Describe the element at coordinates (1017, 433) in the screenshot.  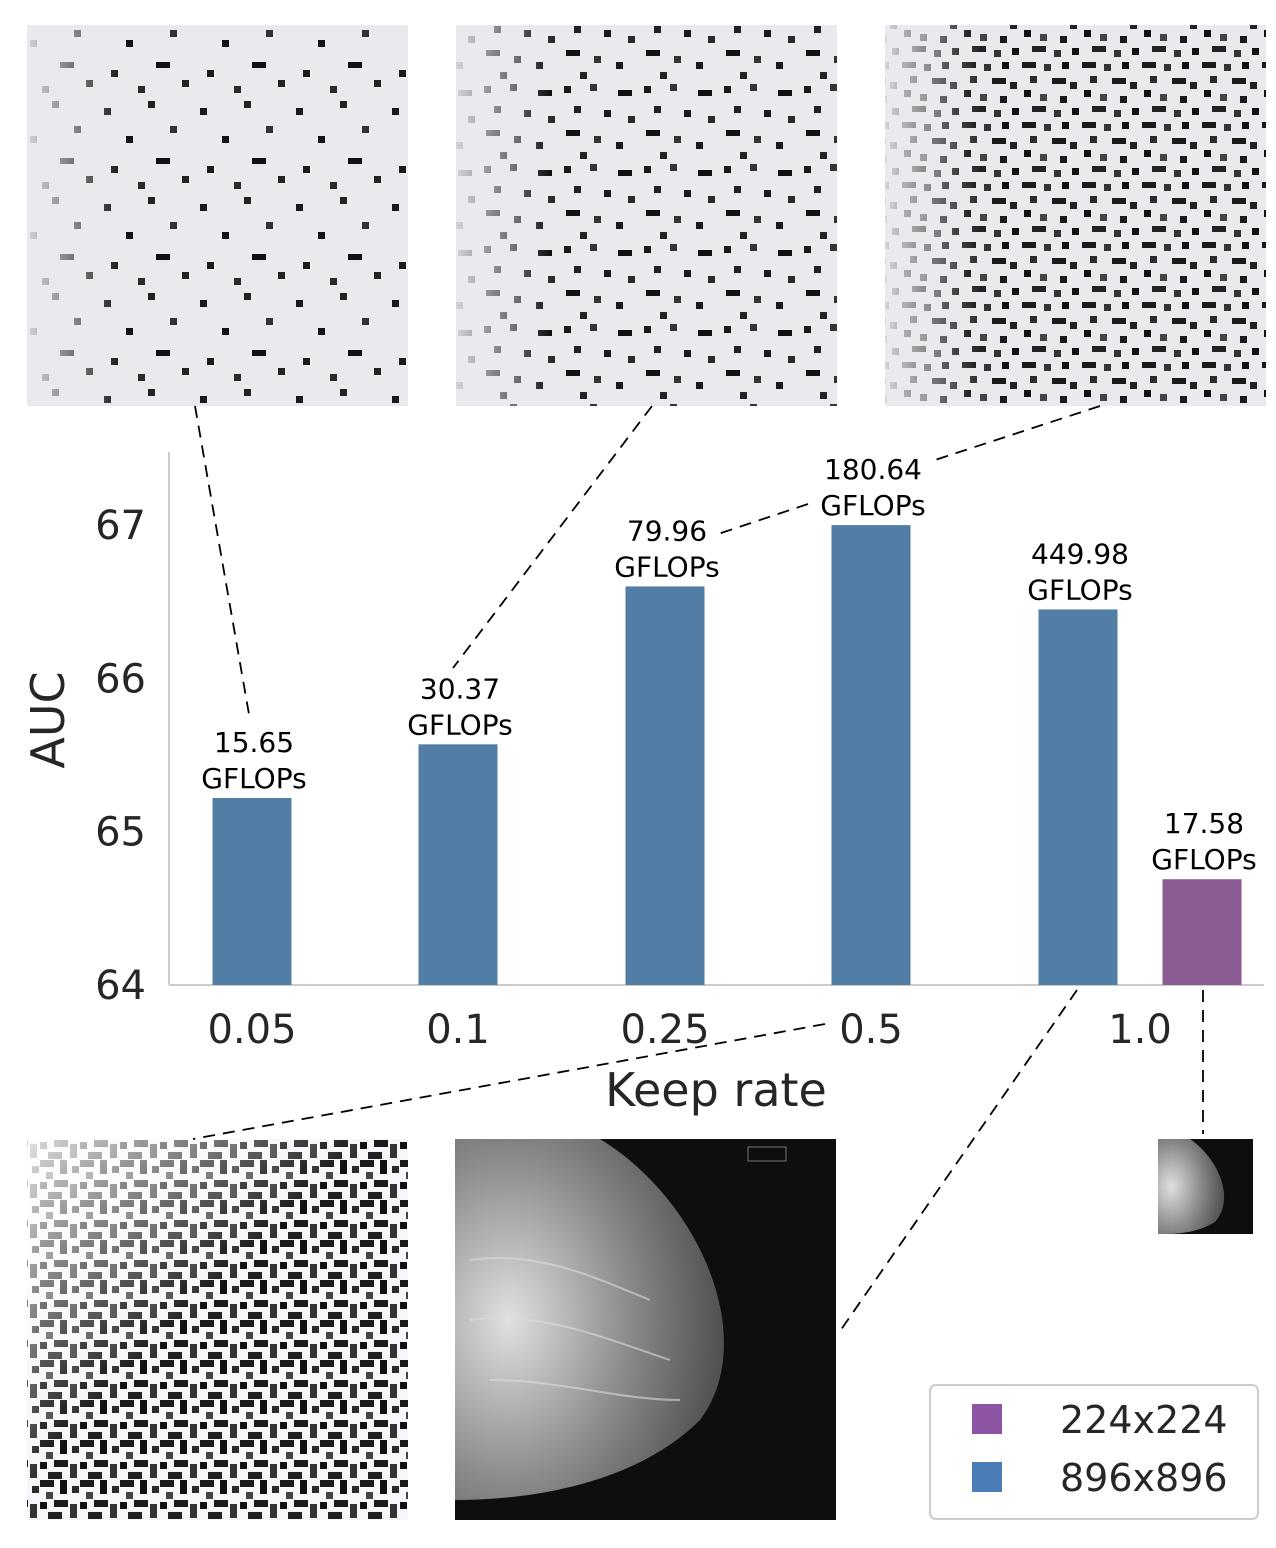
I see `connector-0-25-a` at that location.